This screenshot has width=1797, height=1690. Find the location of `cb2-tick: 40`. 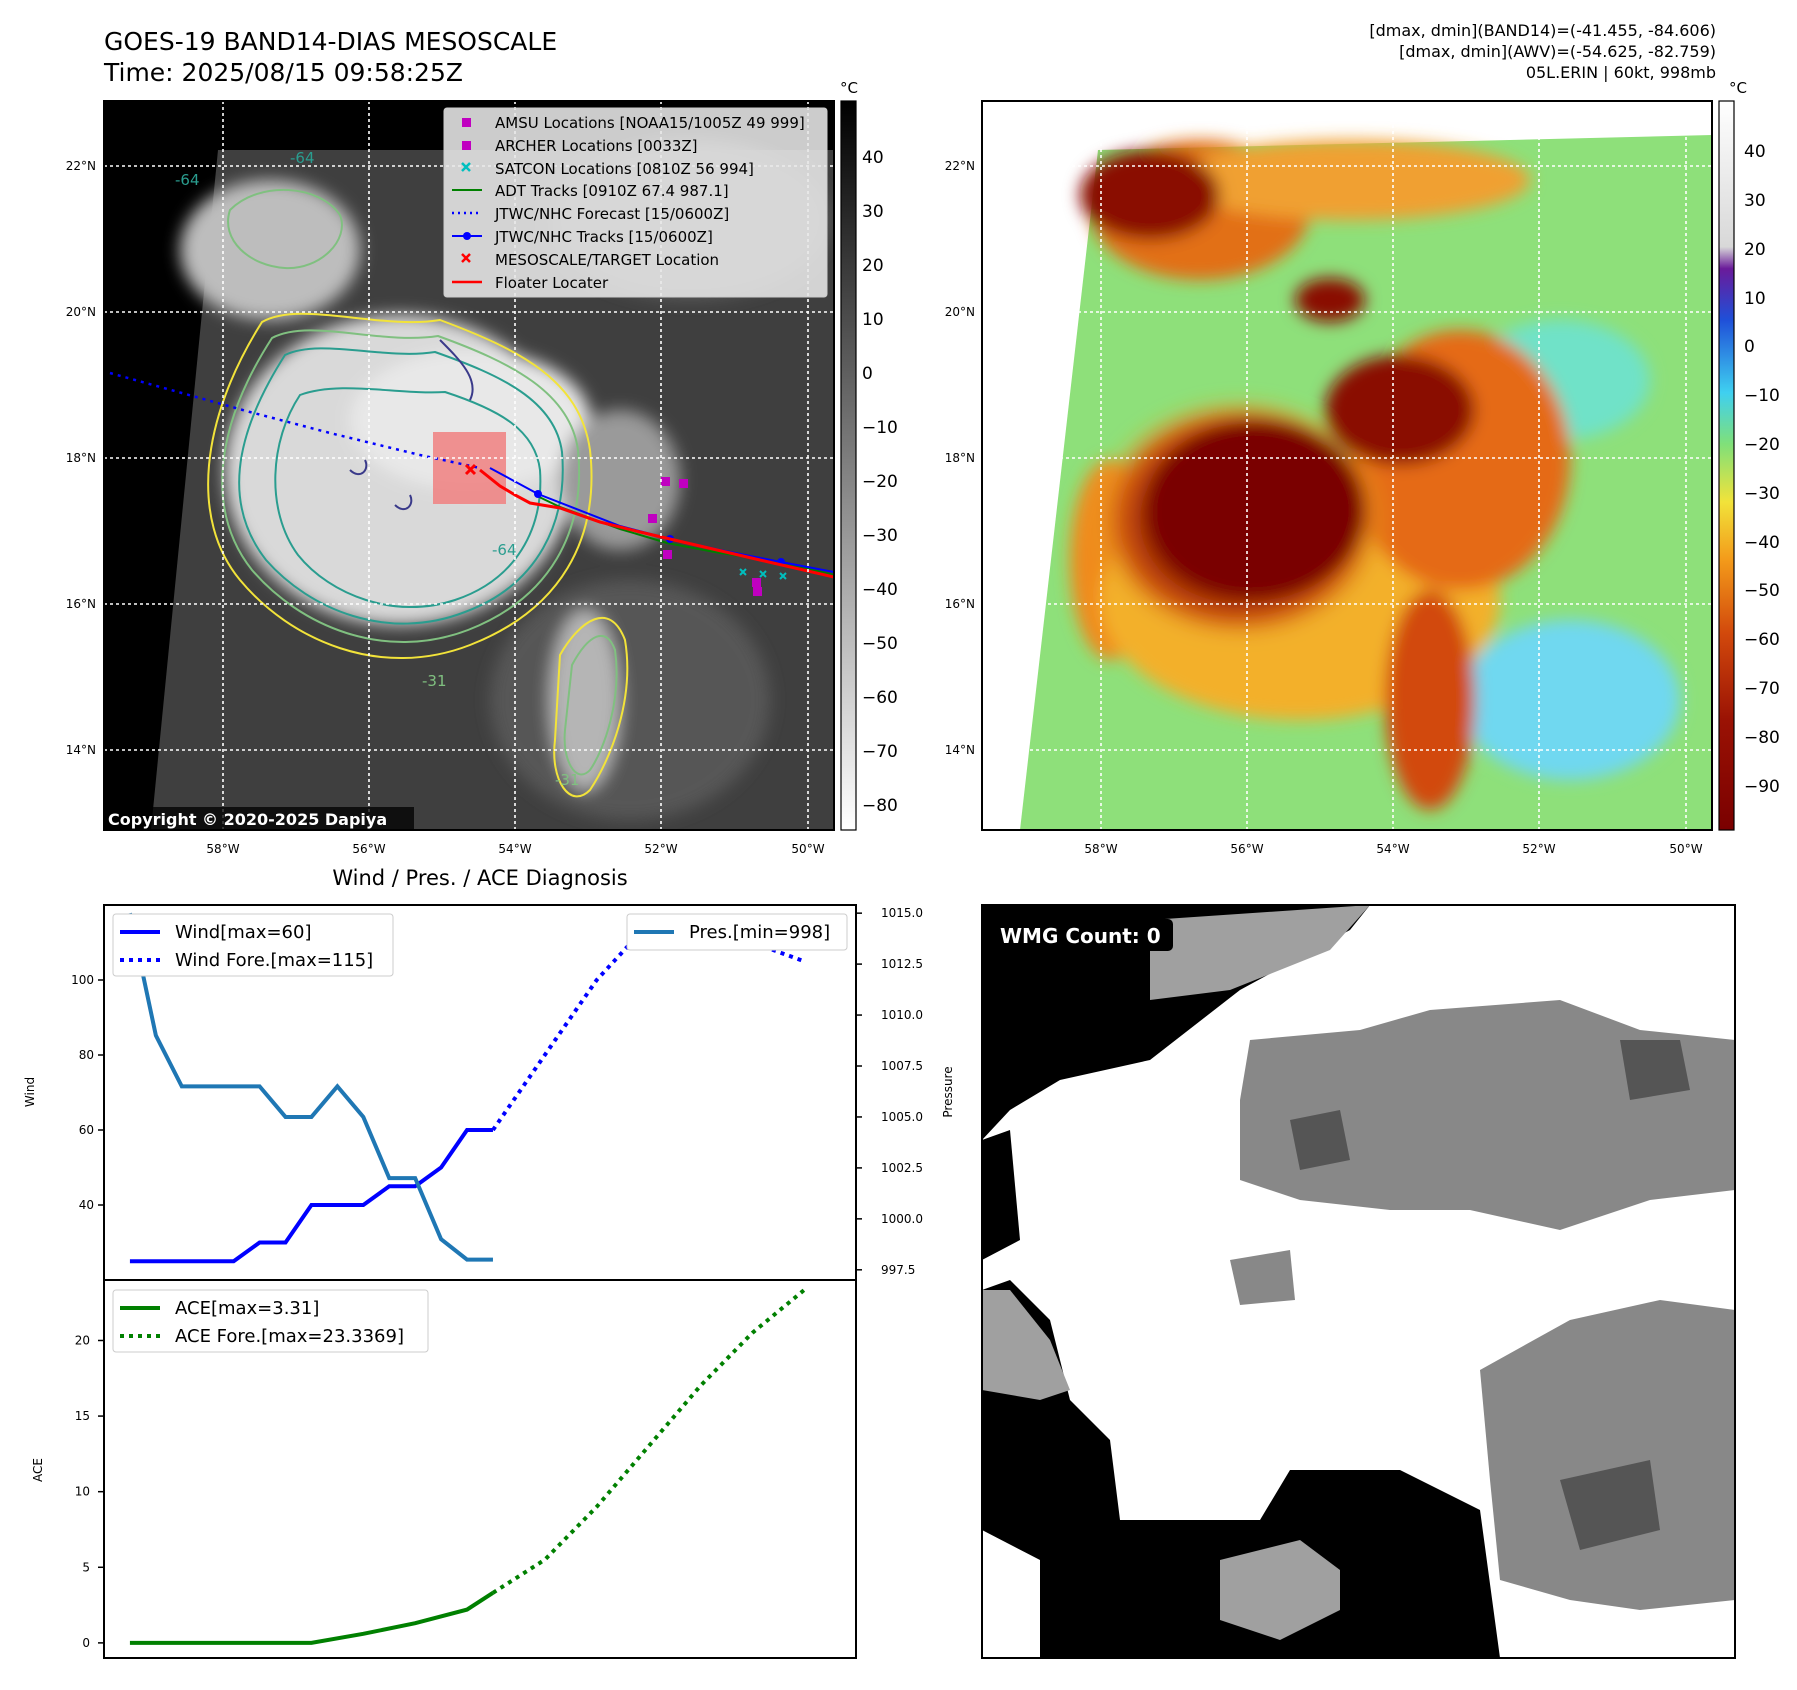

cb2-tick: 40 is located at coordinates (1755, 152).